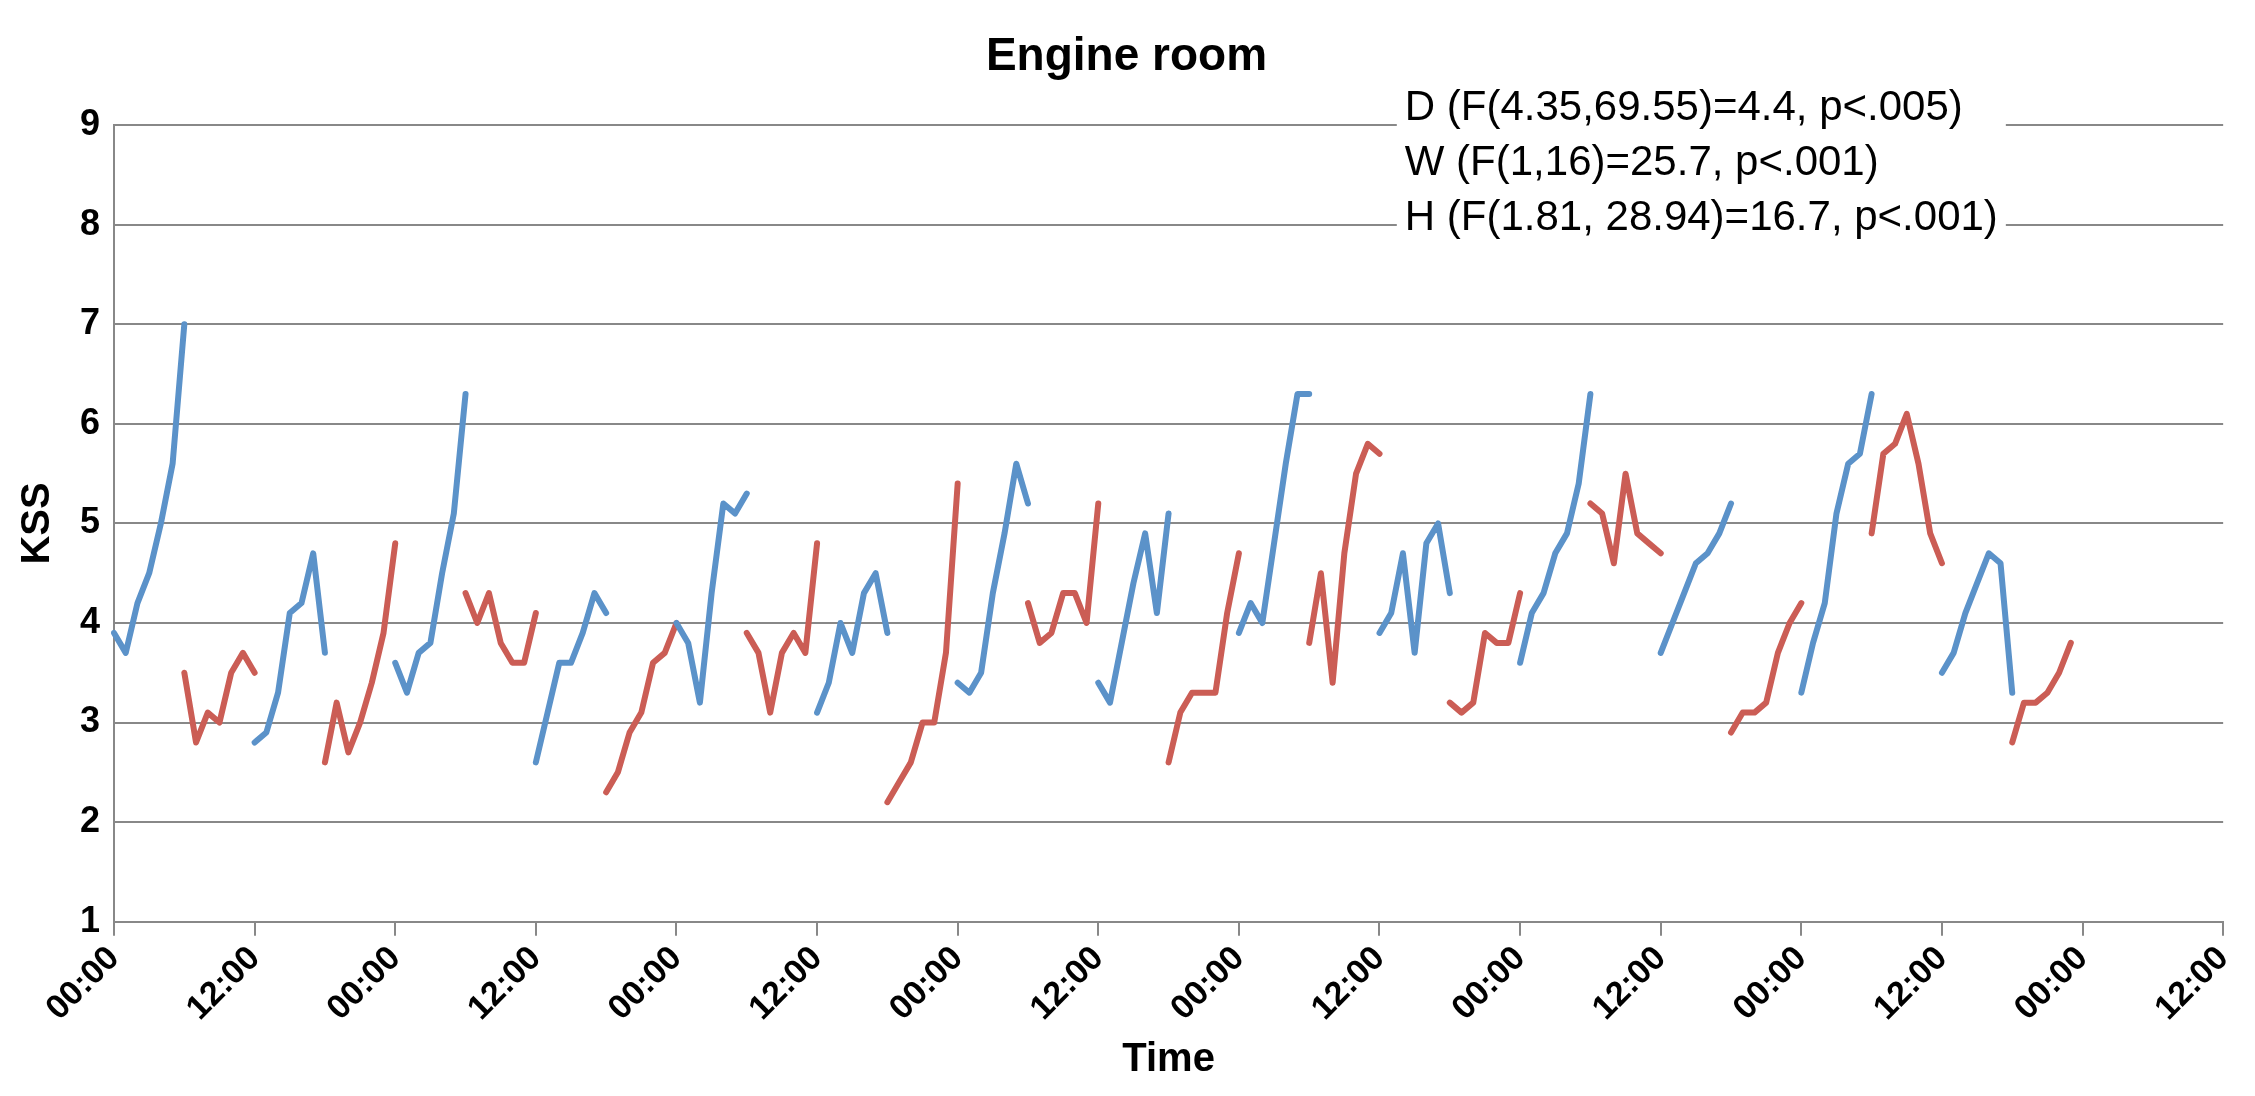 This screenshot has width=2255, height=1096. I want to click on y-tick-label: 8, so click(90, 222).